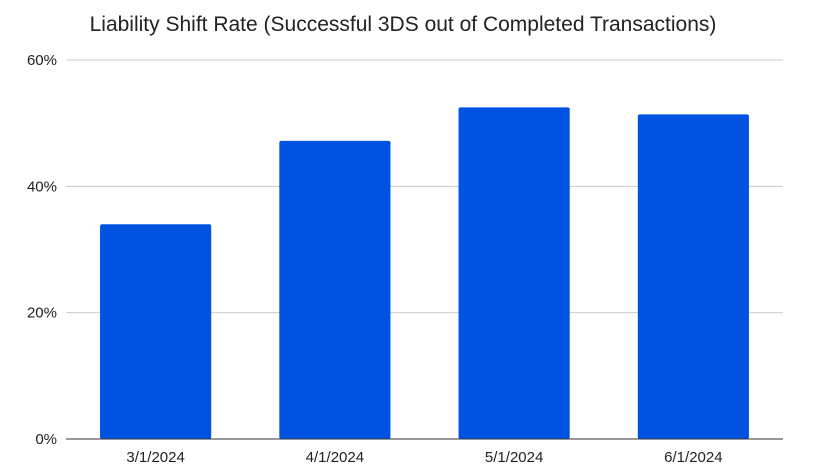 The image size is (824, 472). I want to click on x-tick-label: 6/1/2024, so click(693, 457).